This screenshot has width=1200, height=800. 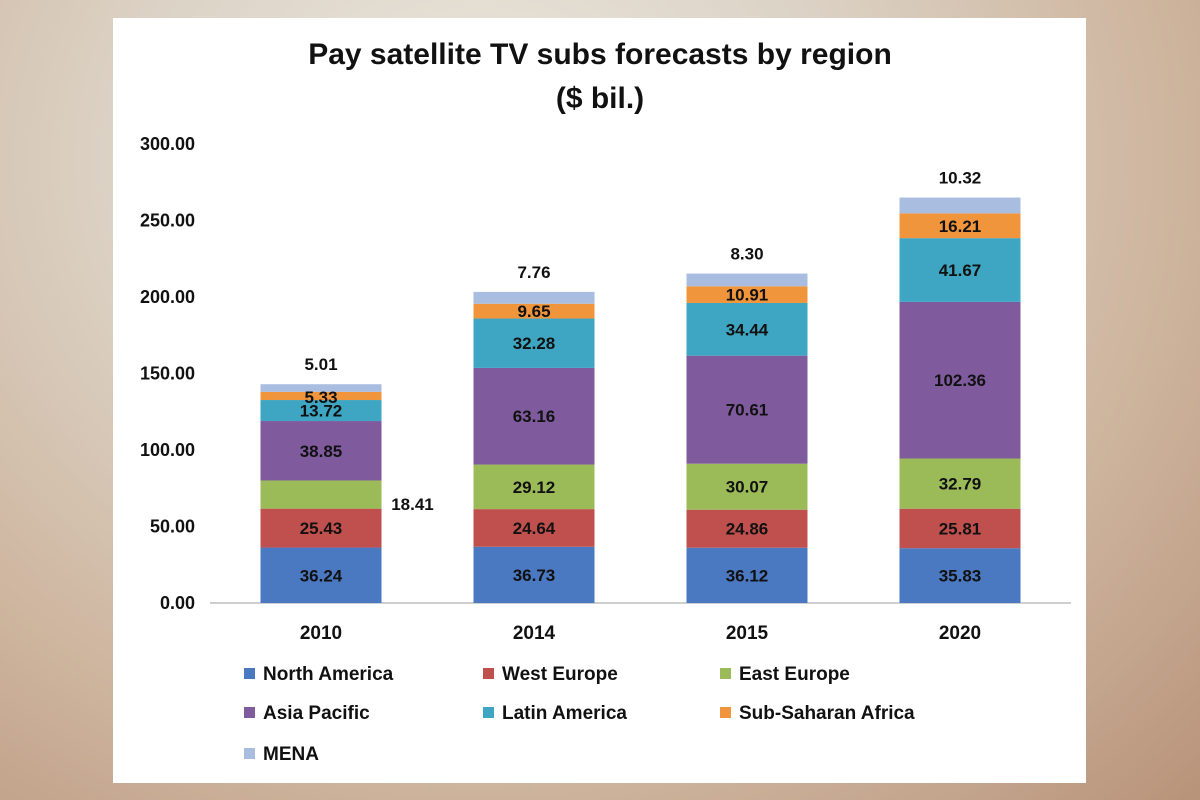 I want to click on y-tick-label: 200.00, so click(x=167, y=297).